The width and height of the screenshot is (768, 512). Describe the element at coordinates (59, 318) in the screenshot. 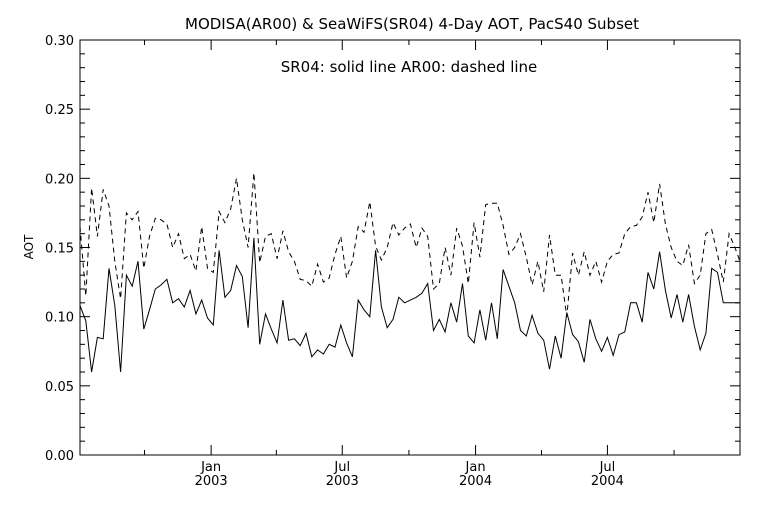

I see `y-tick-label: 0.10` at that location.